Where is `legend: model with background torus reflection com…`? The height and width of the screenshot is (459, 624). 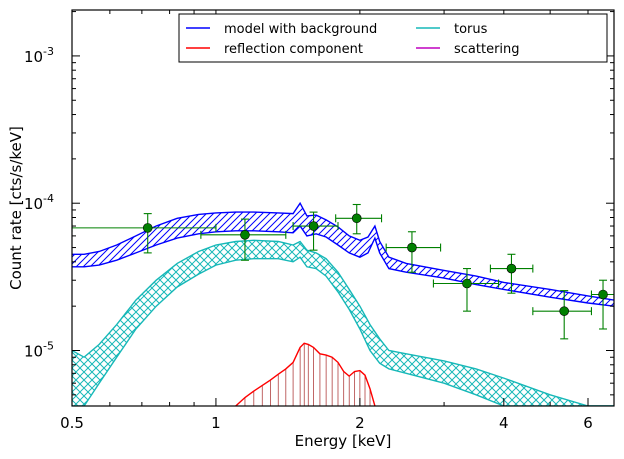
legend: model with background torus reflection com… is located at coordinates (393, 38).